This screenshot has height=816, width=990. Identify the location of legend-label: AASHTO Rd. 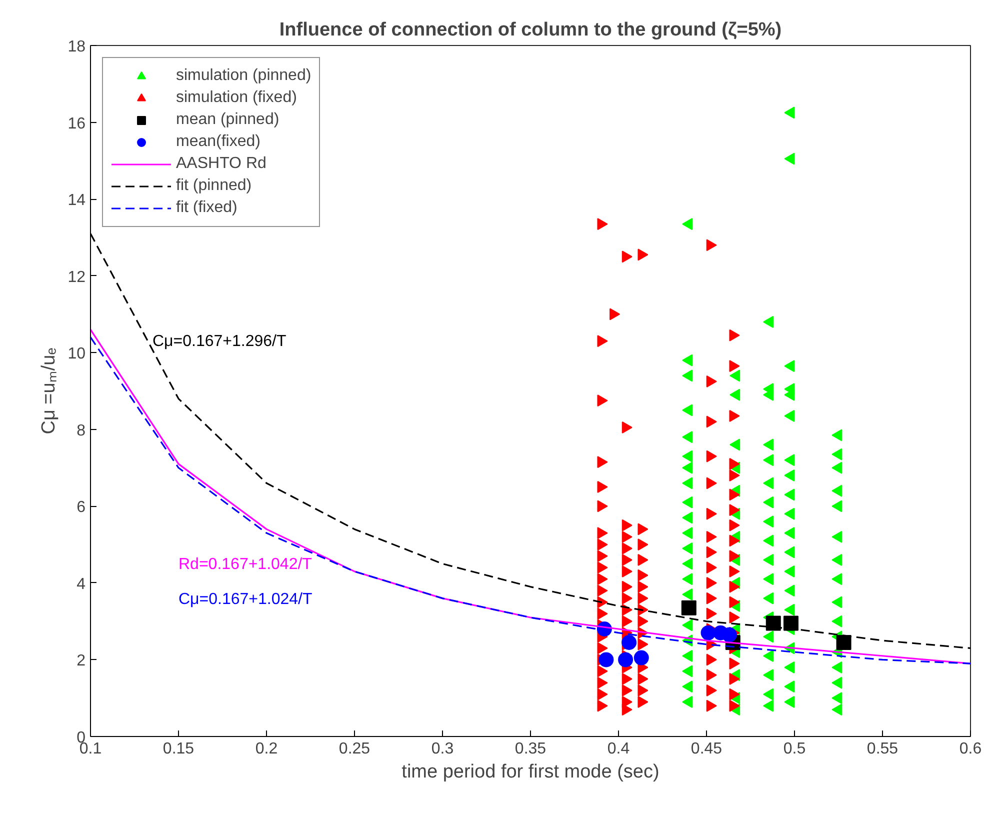
(221, 164).